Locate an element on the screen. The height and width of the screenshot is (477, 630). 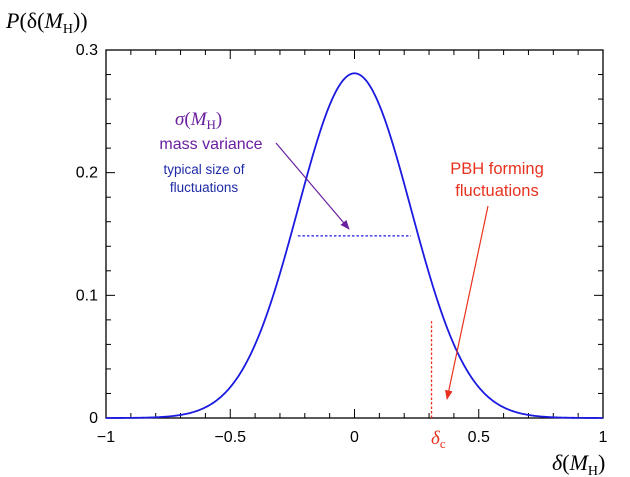
typical-size-label-line-2: fluctuations is located at coordinates (204, 187).